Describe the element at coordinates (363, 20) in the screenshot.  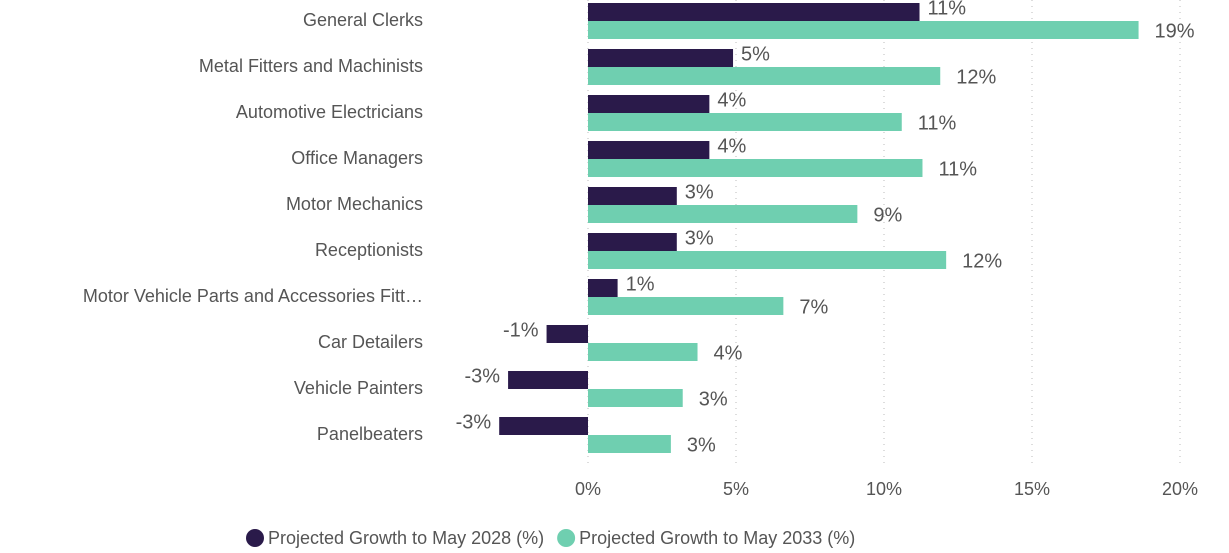
I see `category-label: General Clerks` at that location.